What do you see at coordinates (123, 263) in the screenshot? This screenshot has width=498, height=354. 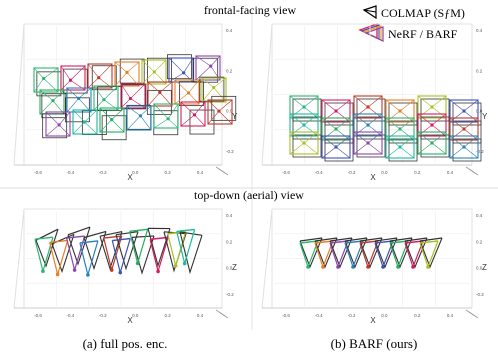 I see `panel-topdown-full-pos-enc: -0.6 -0.4 -0.2 0.0 0.2 0.4 0.4 0.2 0.0 -0.2` at bounding box center [123, 263].